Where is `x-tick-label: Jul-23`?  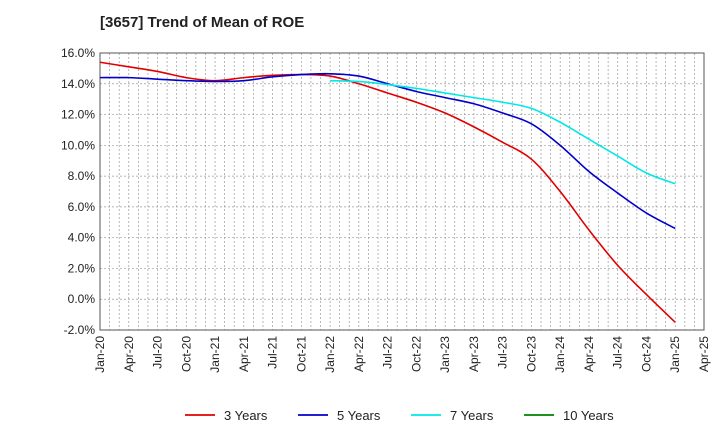
x-tick-label: Jul-23 is located at coordinates (503, 352).